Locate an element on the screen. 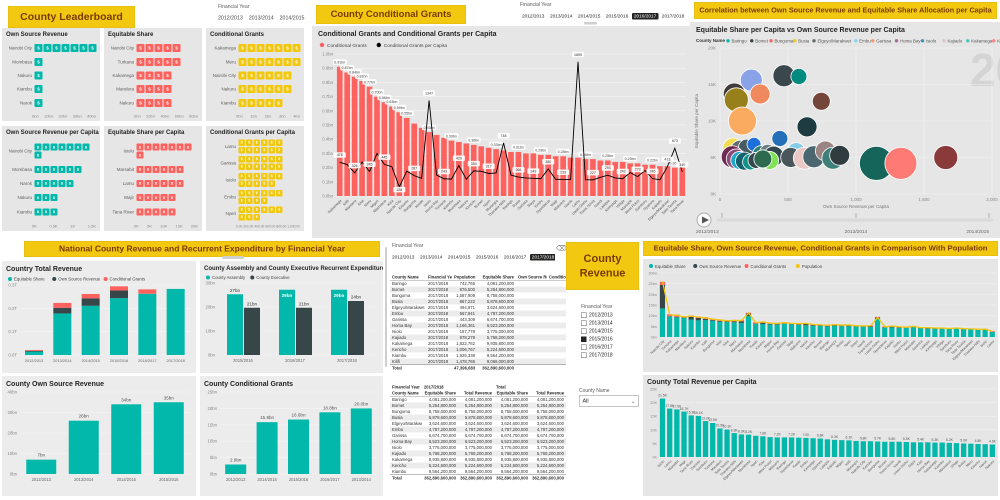 The width and height of the screenshot is (1000, 500). per-capita-line is located at coordinates (511, 125).